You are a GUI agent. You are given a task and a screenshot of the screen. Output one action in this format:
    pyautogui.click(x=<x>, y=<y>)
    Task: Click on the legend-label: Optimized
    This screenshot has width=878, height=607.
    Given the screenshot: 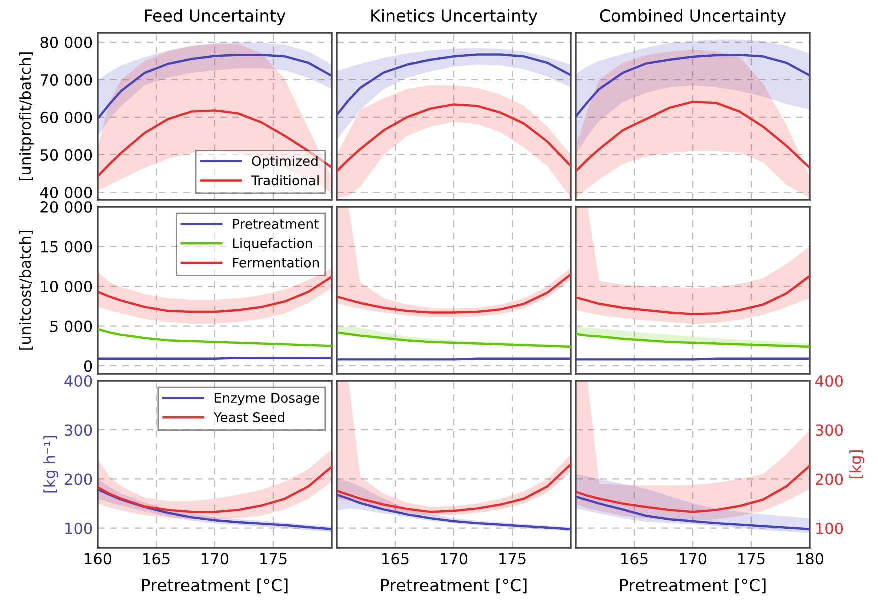 What is the action you would take?
    pyautogui.click(x=285, y=162)
    